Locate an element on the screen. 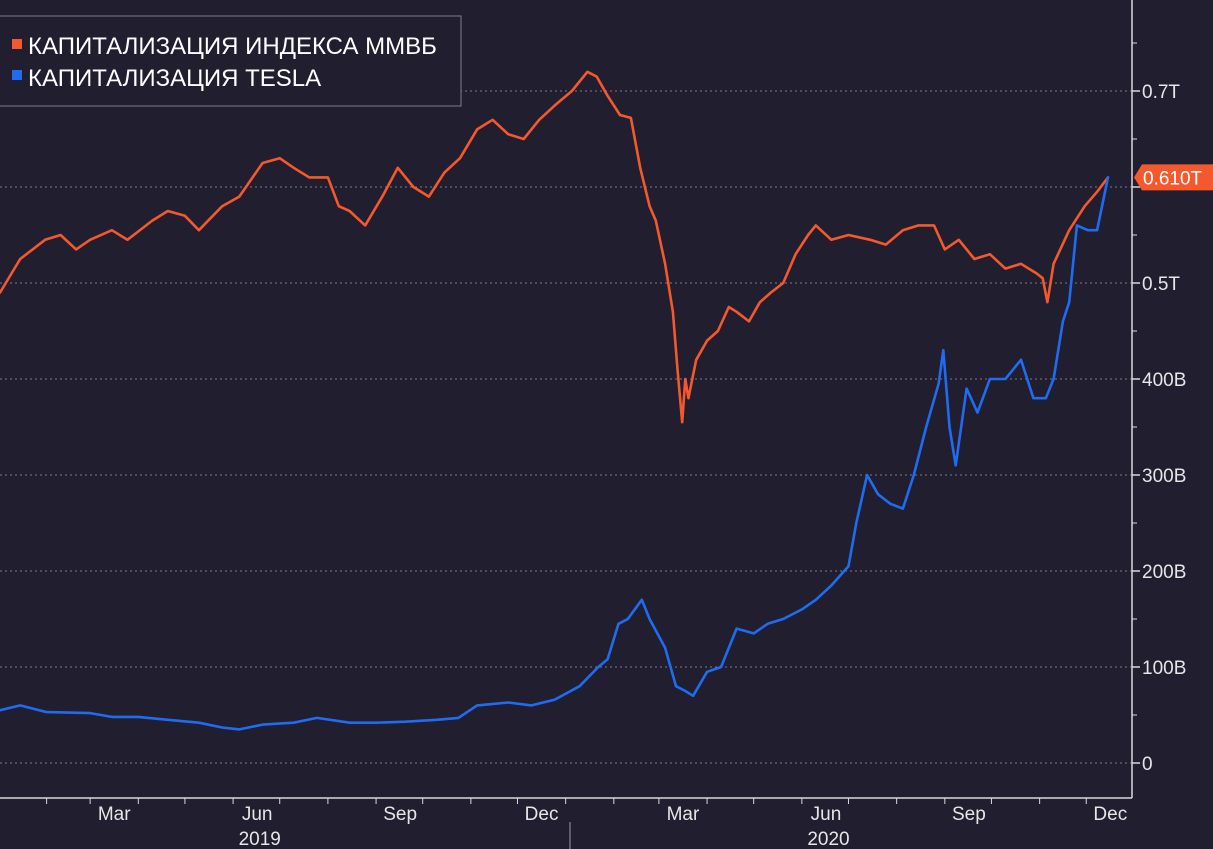 Image resolution: width=1213 pixels, height=849 pixels. last-value-badge is located at coordinates (1173, 177).